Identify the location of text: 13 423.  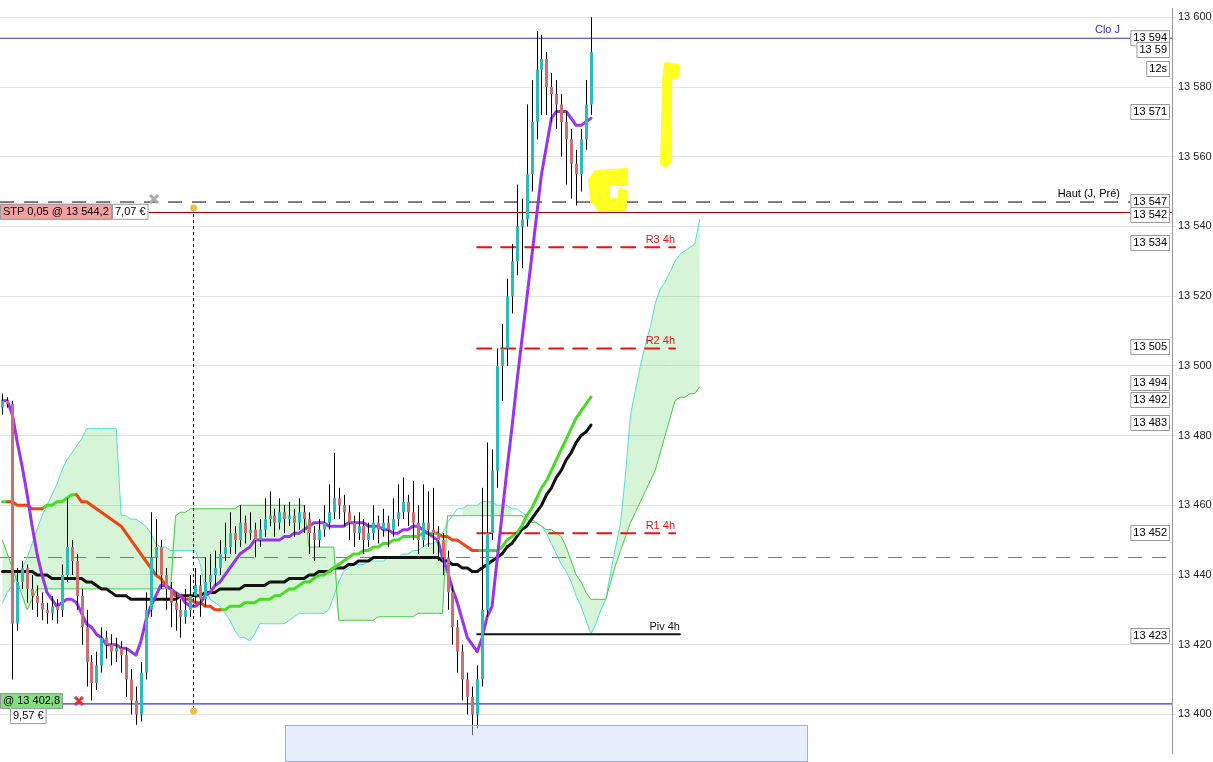
(1150, 635).